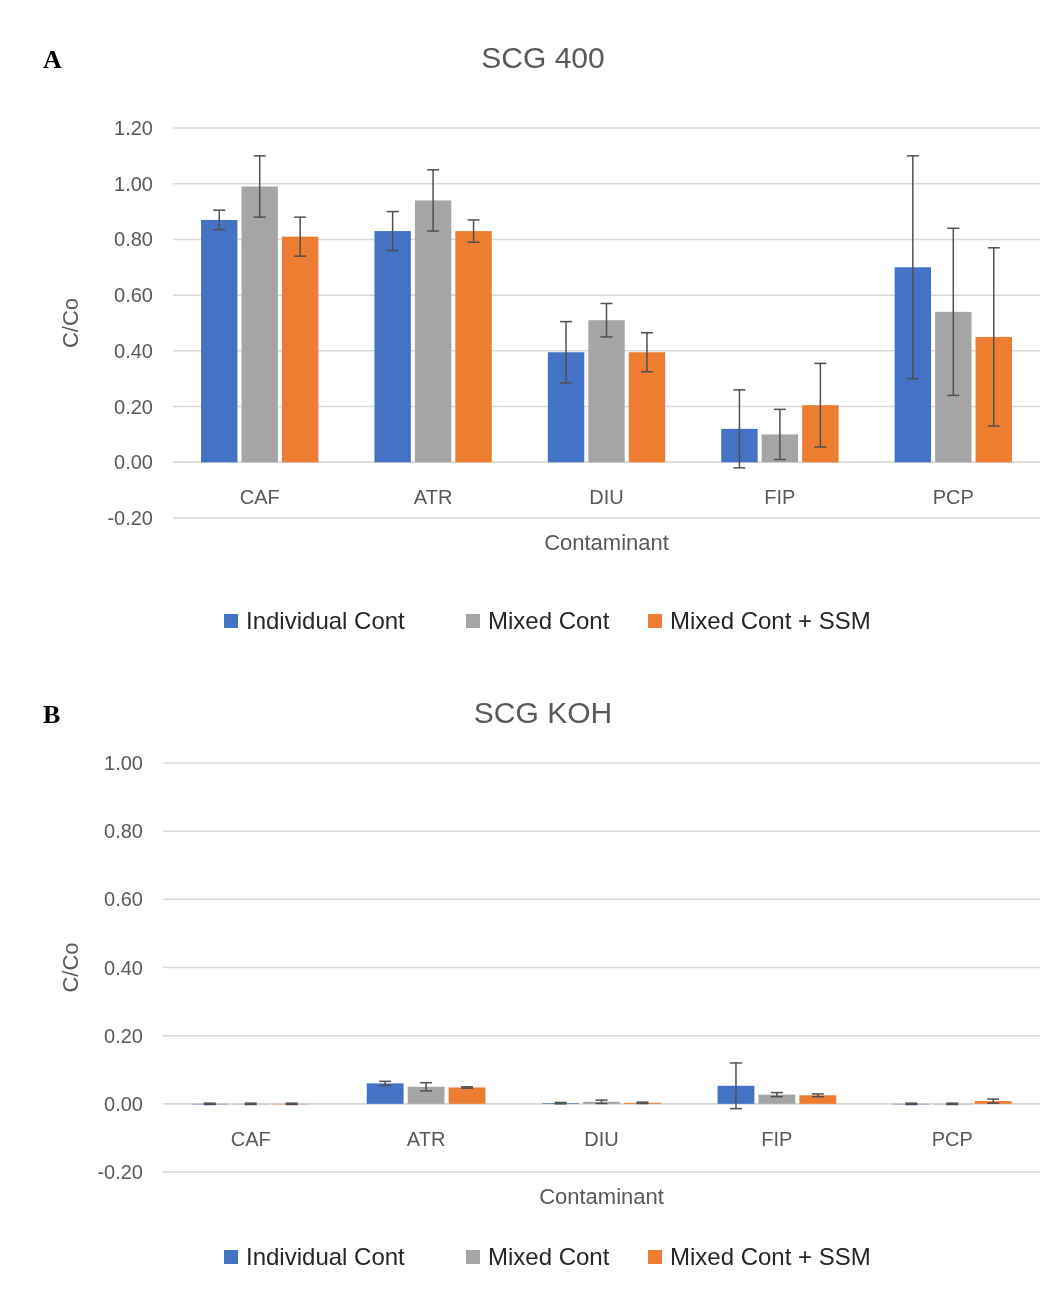  Describe the element at coordinates (52, 59) in the screenshot. I see `text: A` at that location.